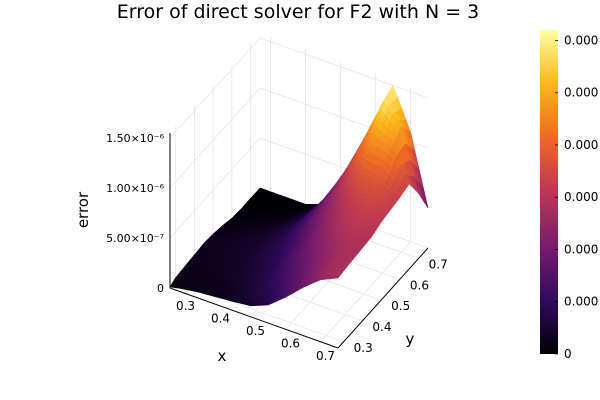  I want to click on x-axis-line, so click(254, 318).